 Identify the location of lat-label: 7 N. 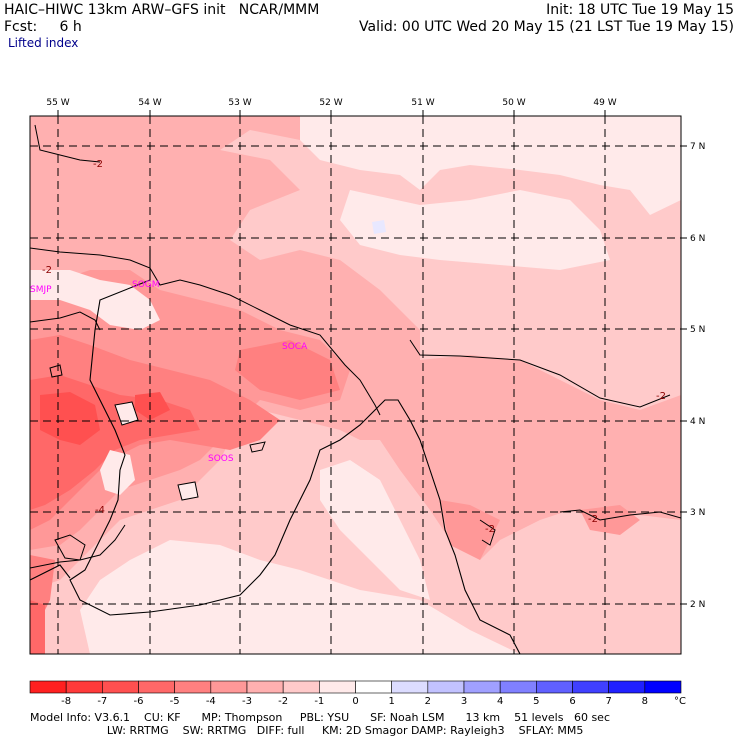
(697, 147).